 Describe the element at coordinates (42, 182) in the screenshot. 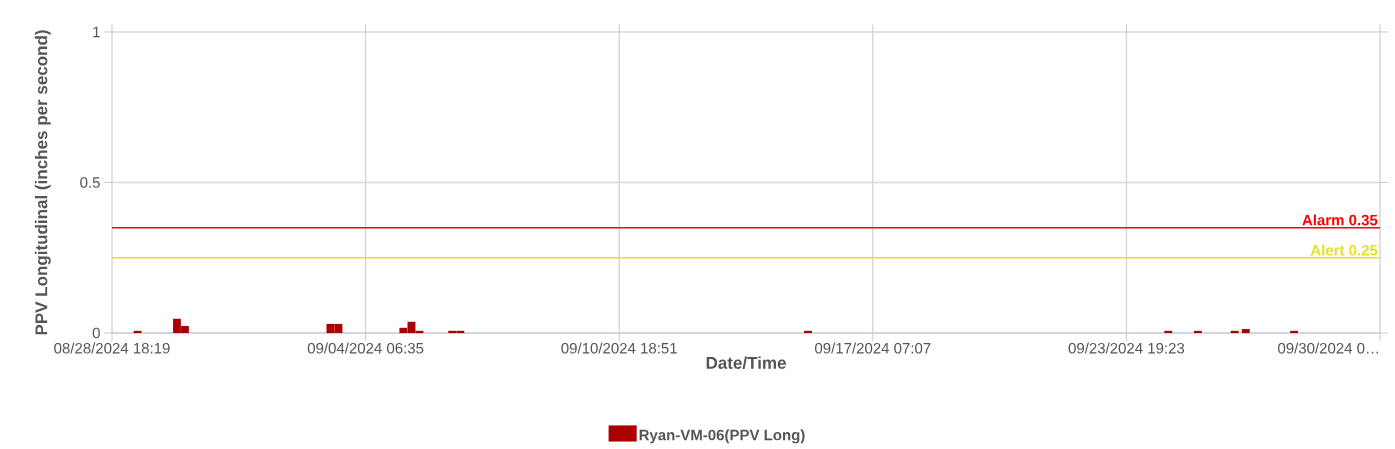

I see `y-axis-title: PPV Longitudinal (inches per second)` at that location.